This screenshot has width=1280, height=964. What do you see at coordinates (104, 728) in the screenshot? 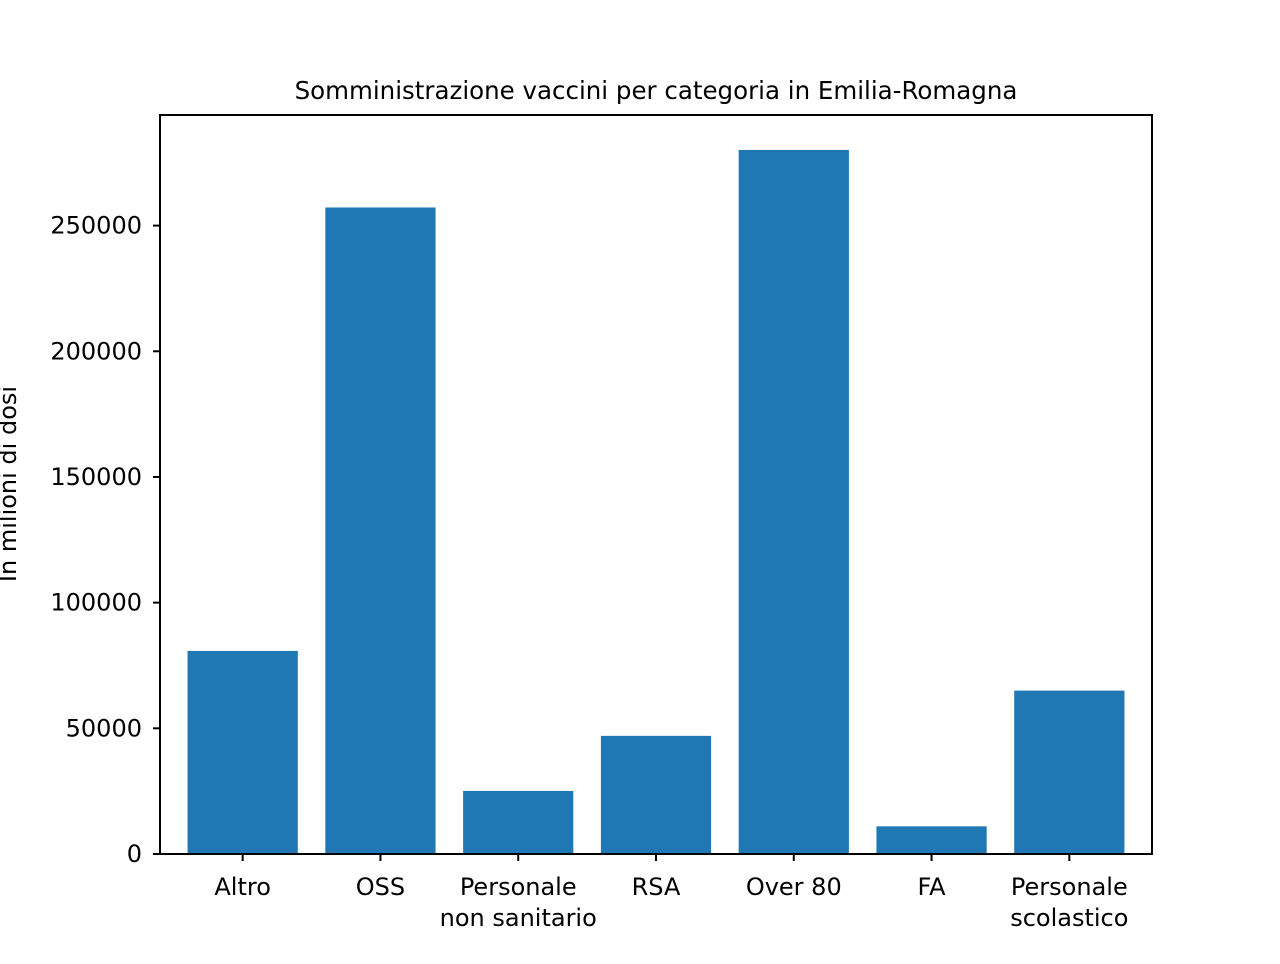
I see `y-tick-label: 50000` at bounding box center [104, 728].